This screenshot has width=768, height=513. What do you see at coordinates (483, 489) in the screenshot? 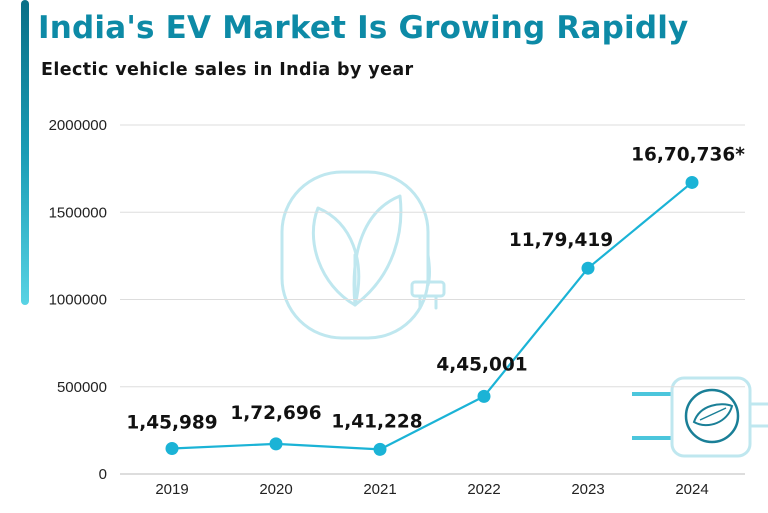
I see `x-tick-label: 2022` at bounding box center [483, 489].